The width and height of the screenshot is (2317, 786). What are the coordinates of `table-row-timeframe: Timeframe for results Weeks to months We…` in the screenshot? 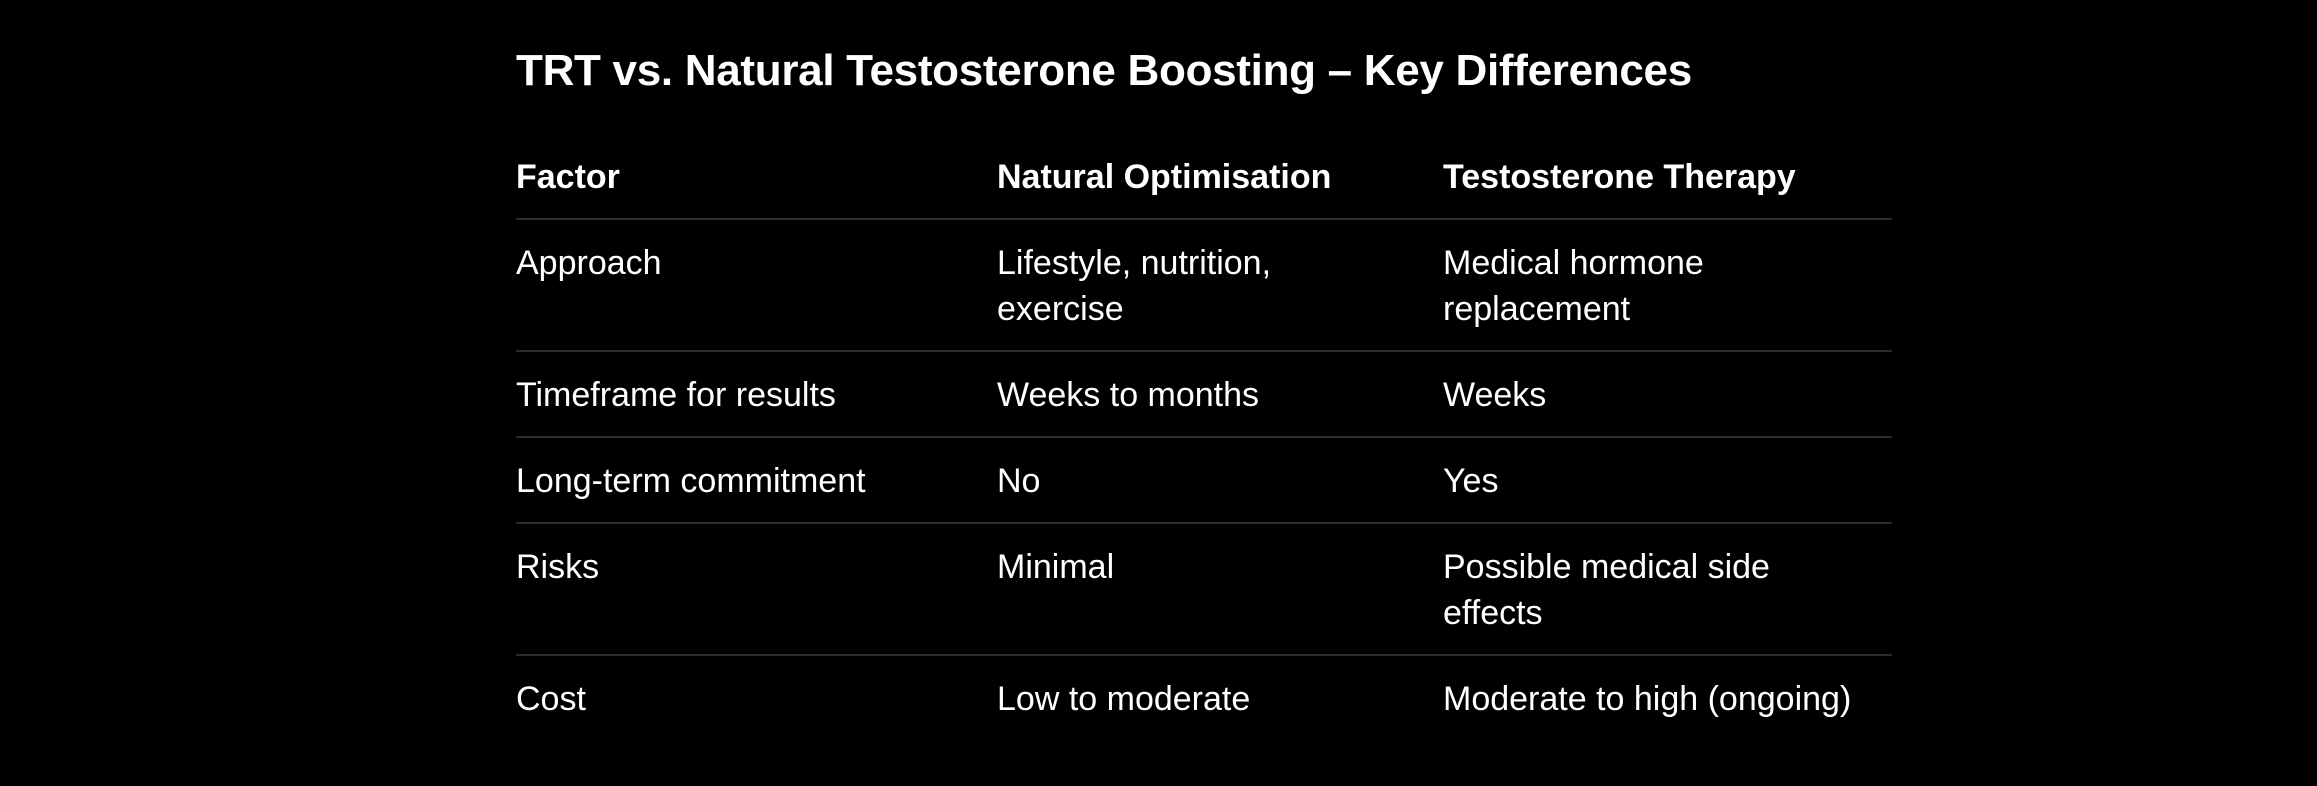 It's located at (1204, 394).